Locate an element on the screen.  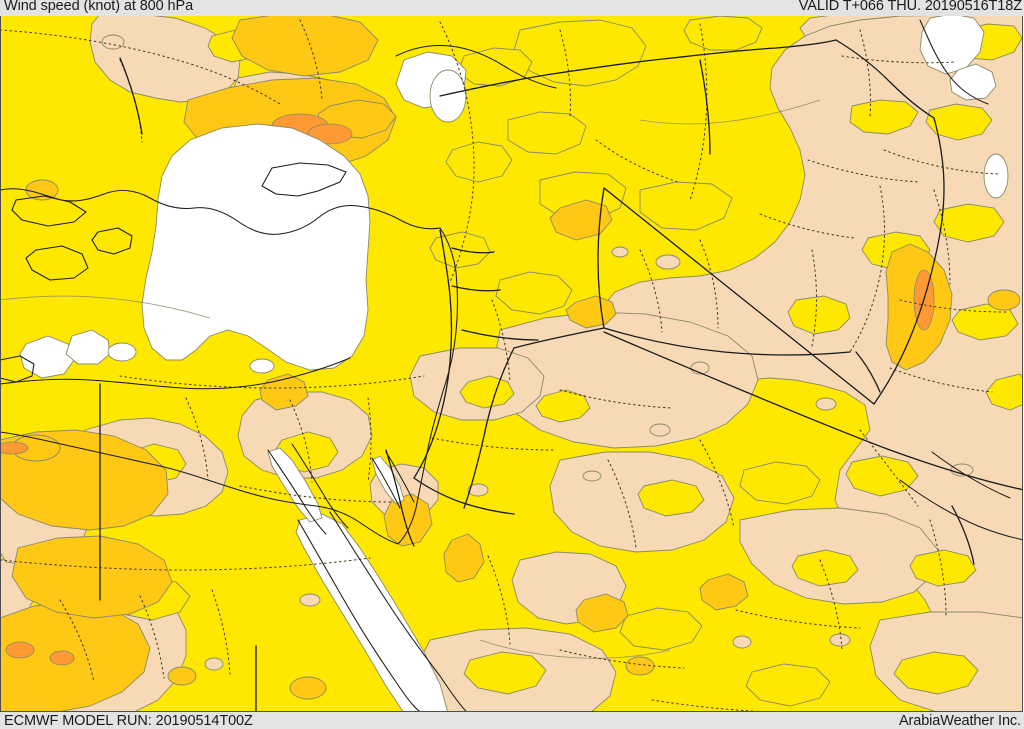
valid-time-label: VALID T+066 THU. 20190516T18Z is located at coordinates (910, 7).